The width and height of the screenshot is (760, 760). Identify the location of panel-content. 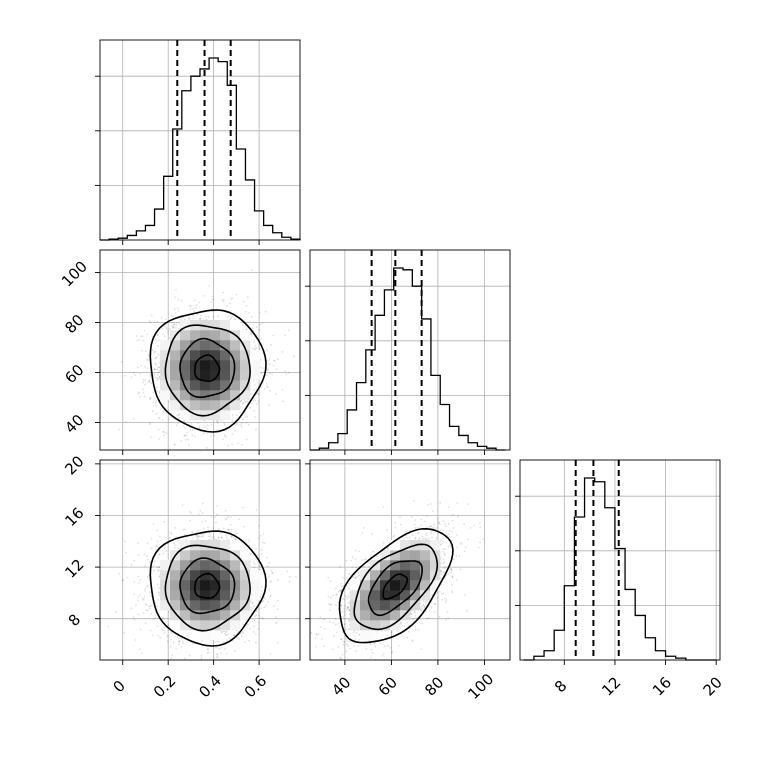
(202, 581).